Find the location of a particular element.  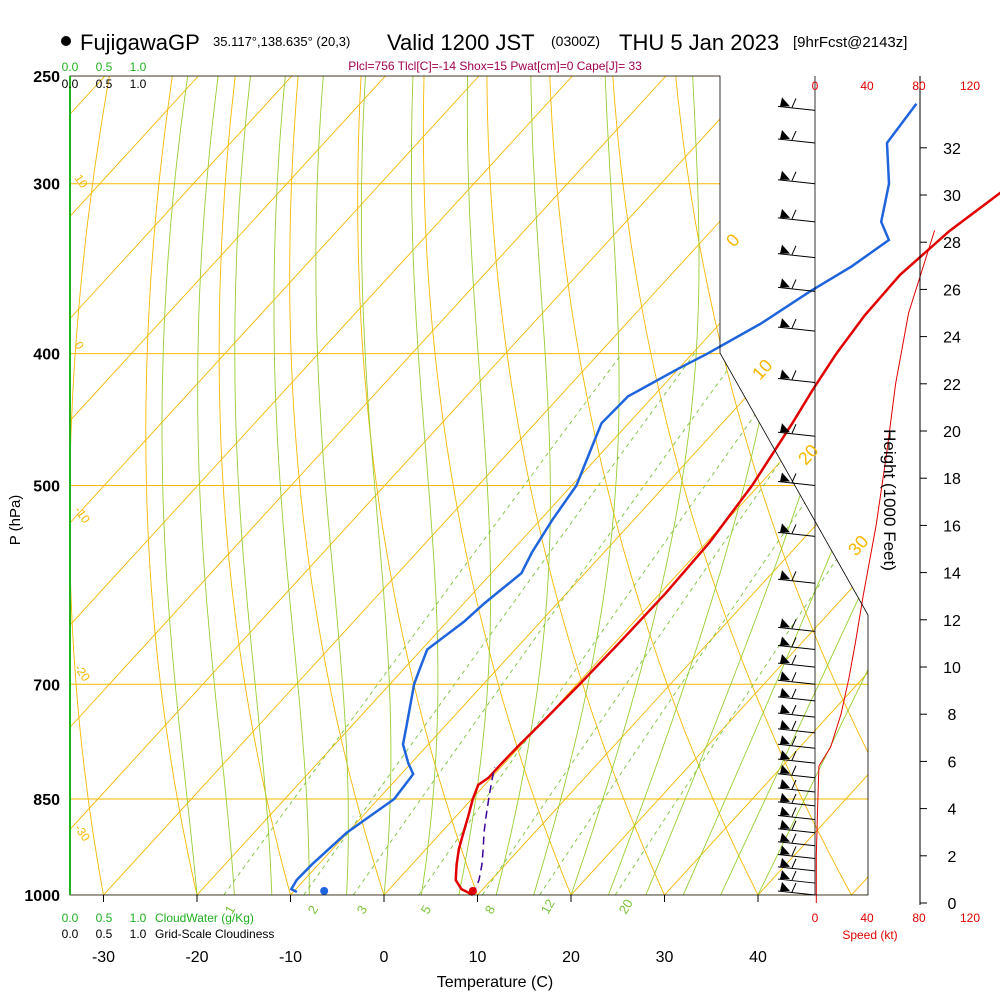

isotherm-label: 0 is located at coordinates (733, 240).